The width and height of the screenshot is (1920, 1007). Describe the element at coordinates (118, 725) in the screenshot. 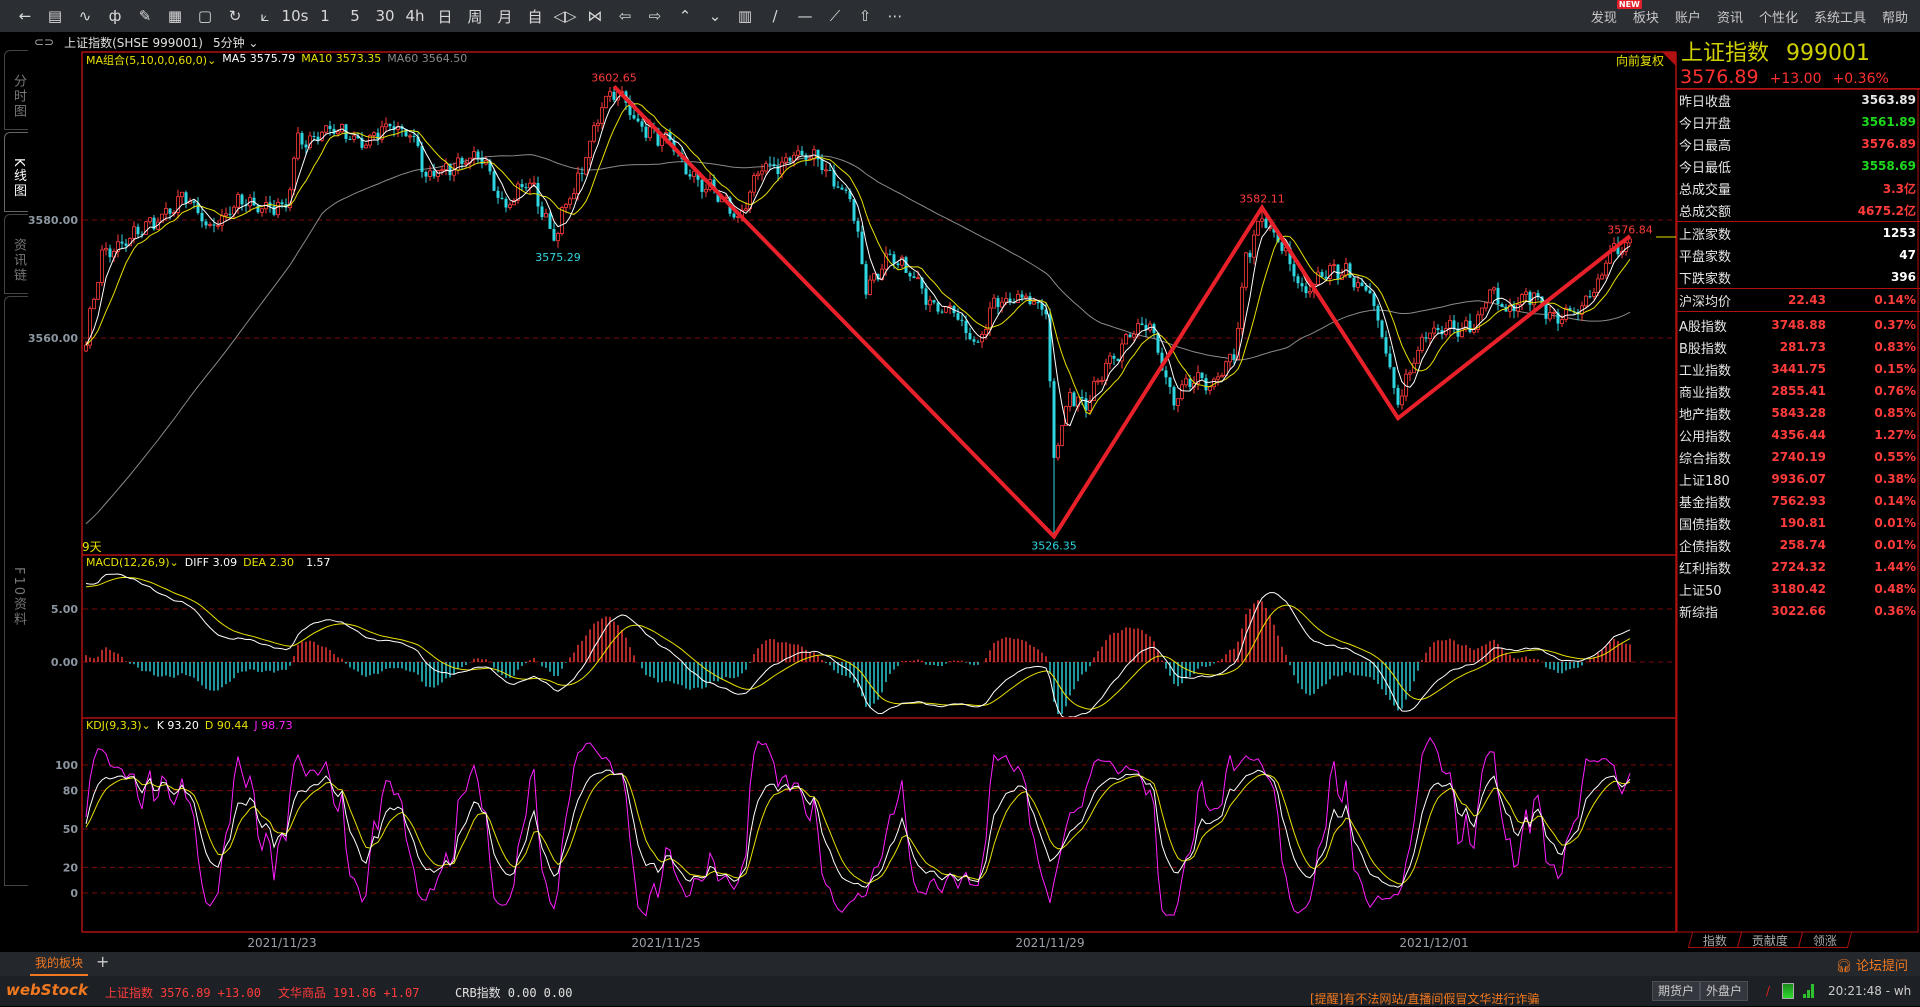

I see `kdj-select: KDJ(9,3,3)⌄` at that location.